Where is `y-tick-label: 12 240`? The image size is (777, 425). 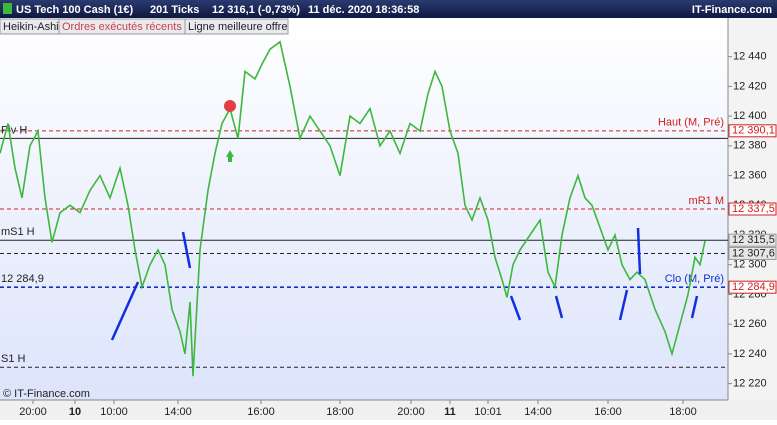 y-tick-label: 12 240 is located at coordinates (750, 354).